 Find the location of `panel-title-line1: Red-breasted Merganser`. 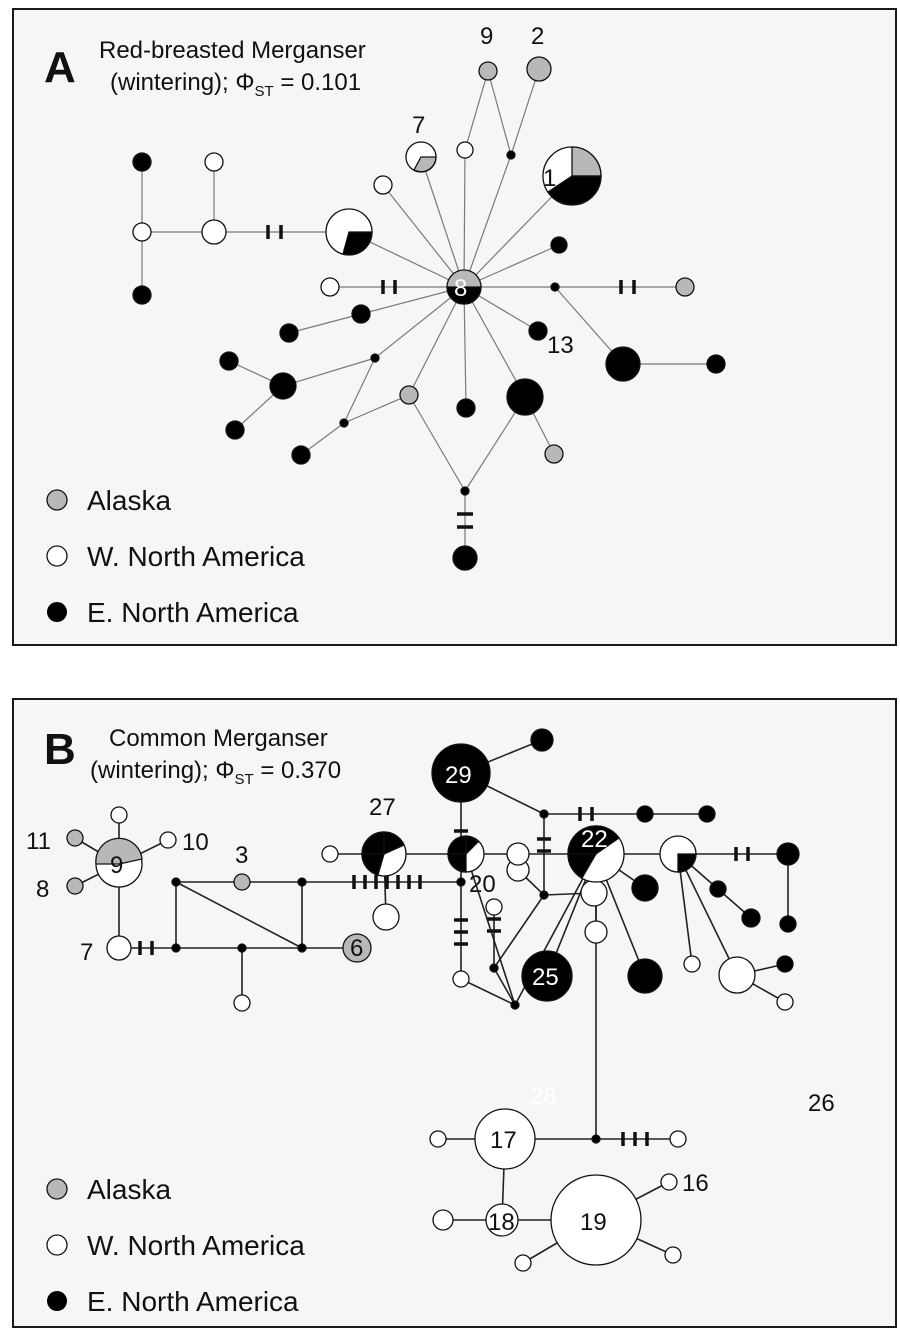

panel-title-line1: Red-breasted Merganser is located at coordinates (232, 50).